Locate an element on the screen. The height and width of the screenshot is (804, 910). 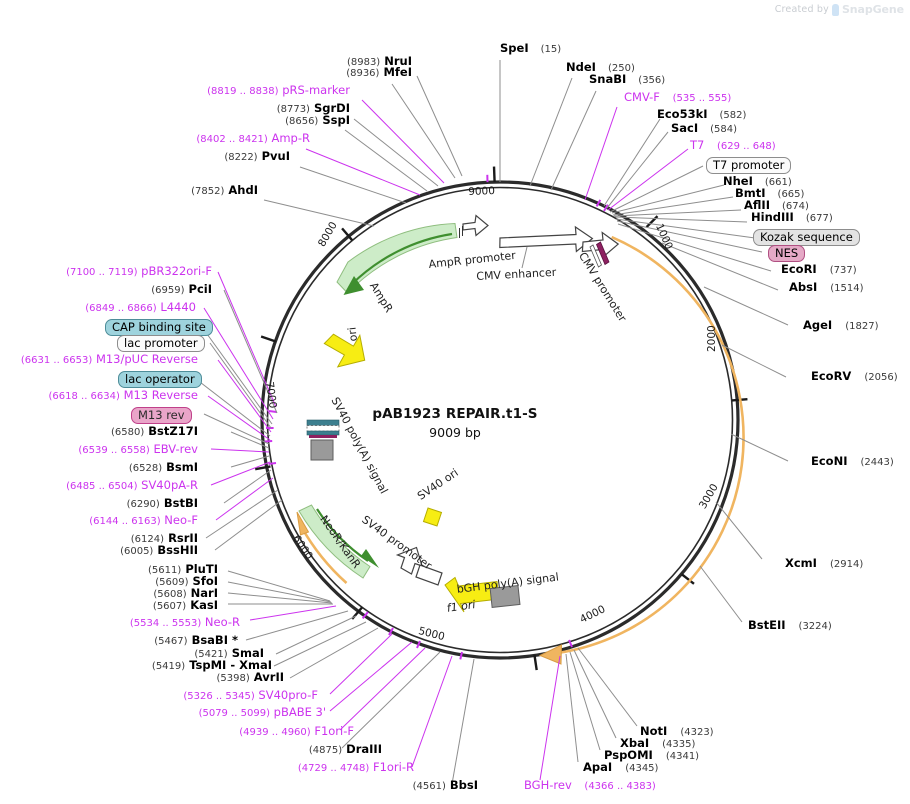
label-bsshii-name: BssHII is located at coordinates (177, 550).